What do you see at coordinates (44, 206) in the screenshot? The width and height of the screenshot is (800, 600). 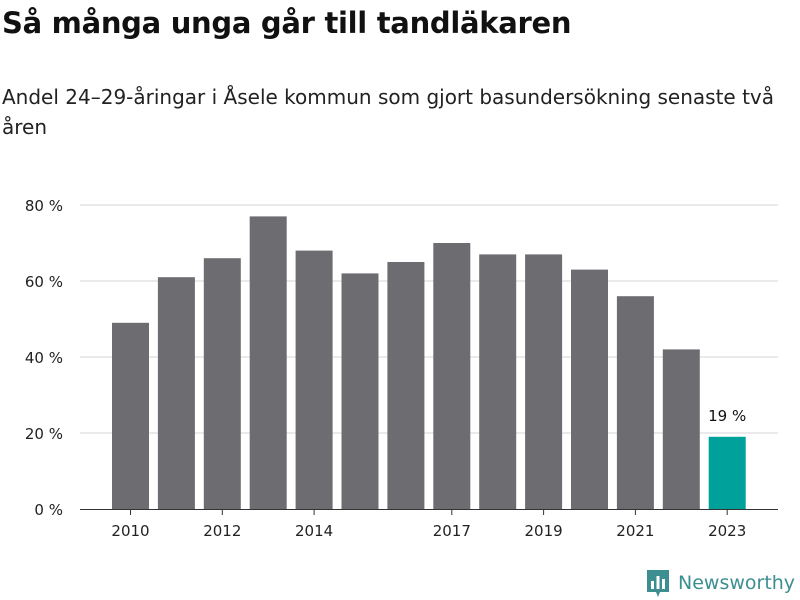 I see `y-tick-label: 80 %` at bounding box center [44, 206].